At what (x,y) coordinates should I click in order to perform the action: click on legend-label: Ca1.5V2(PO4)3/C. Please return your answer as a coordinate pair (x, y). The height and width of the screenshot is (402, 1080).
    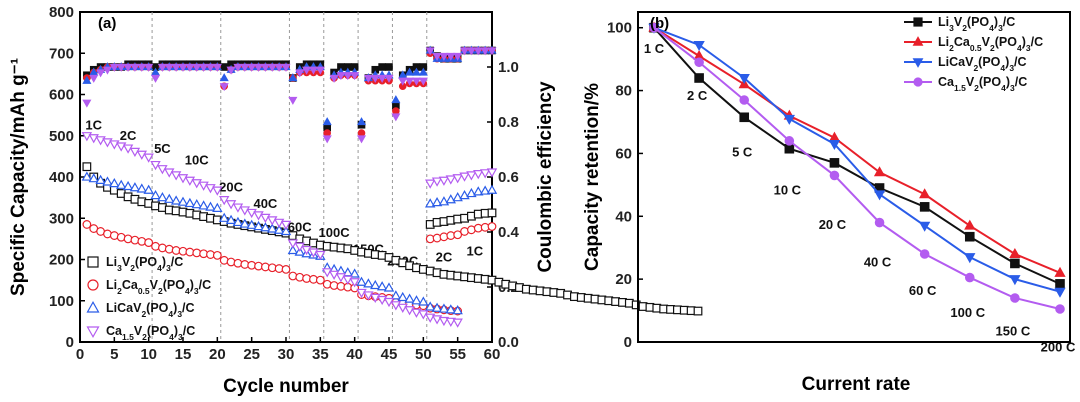
    Looking at the image, I should click on (150, 333).